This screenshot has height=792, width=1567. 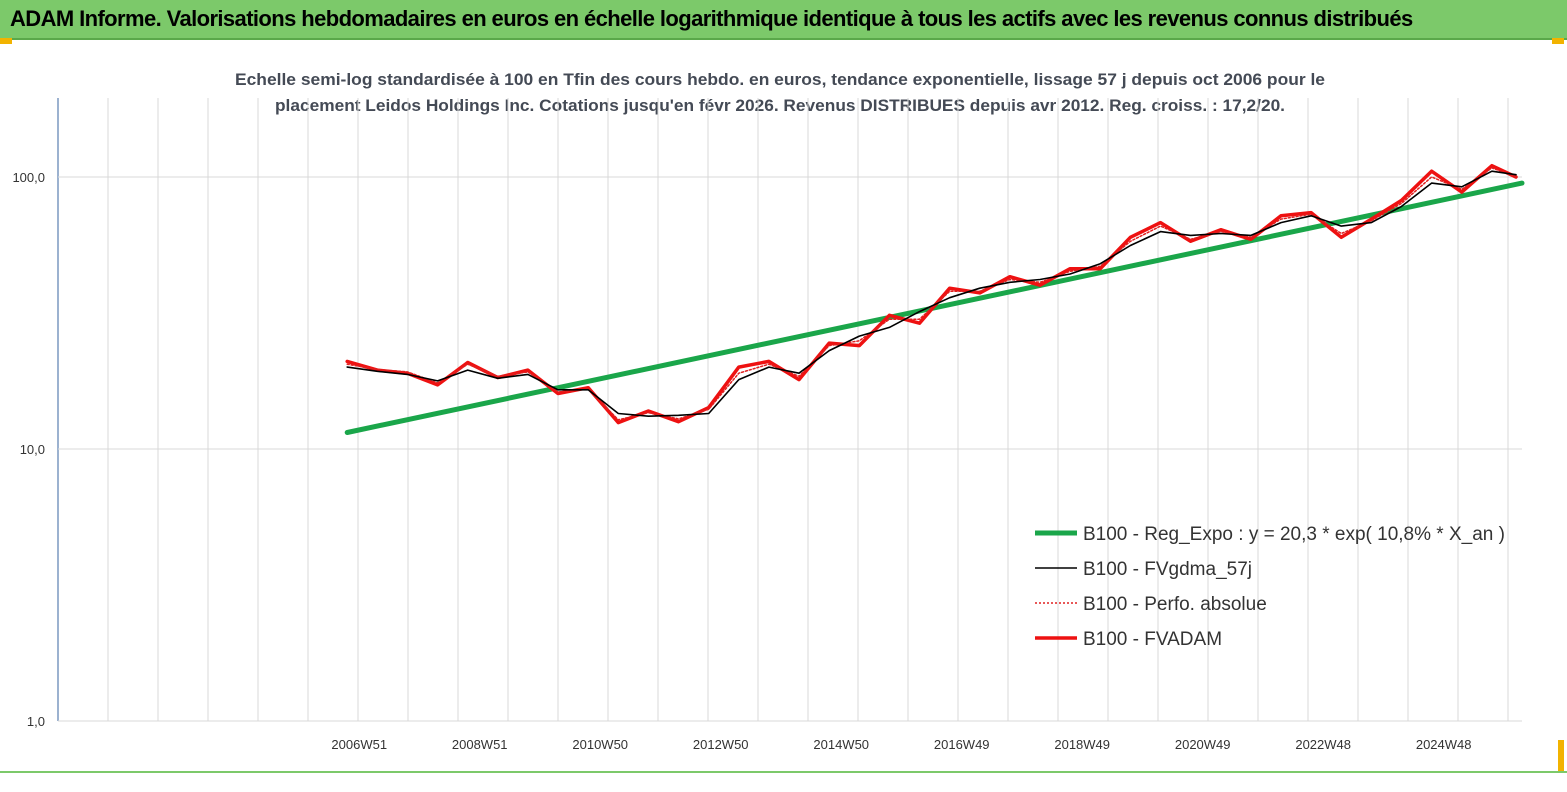 What do you see at coordinates (1203, 744) in the screenshot?
I see `x-tick-label: 2020W49` at bounding box center [1203, 744].